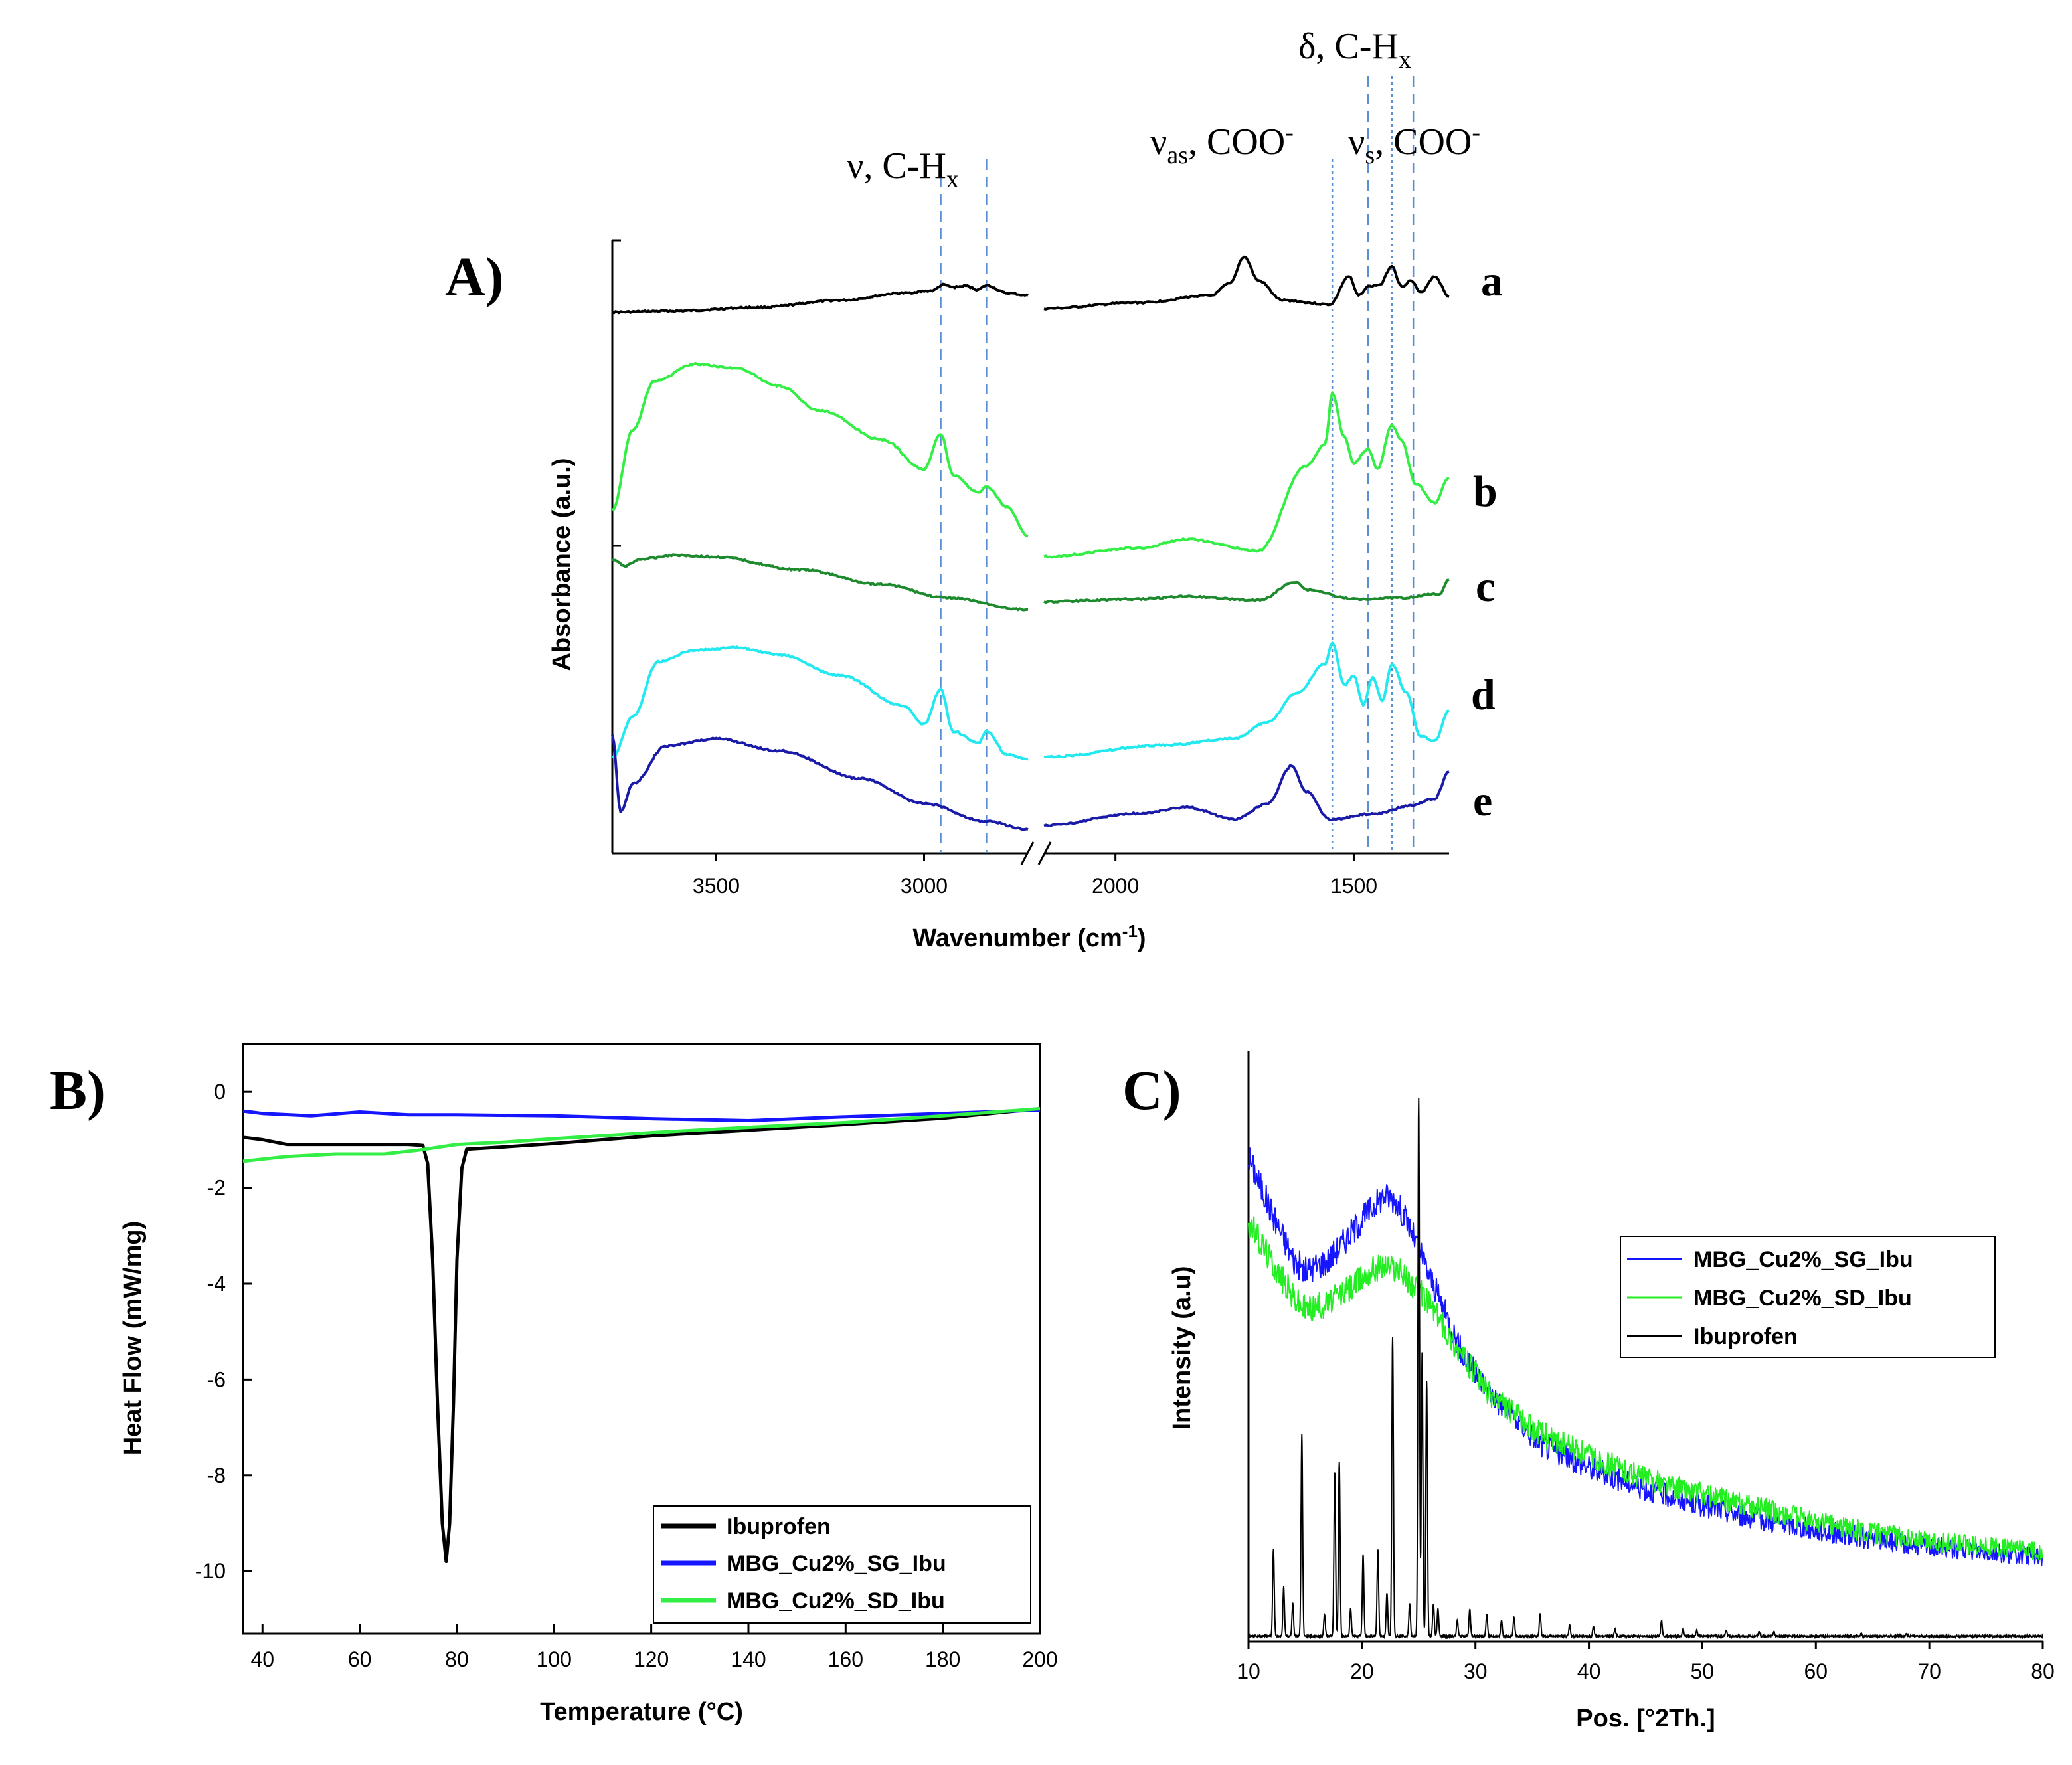 The width and height of the screenshot is (2072, 1765). I want to click on chart-b-series-mbg-cu2-sd-ibu, so click(641, 1135).